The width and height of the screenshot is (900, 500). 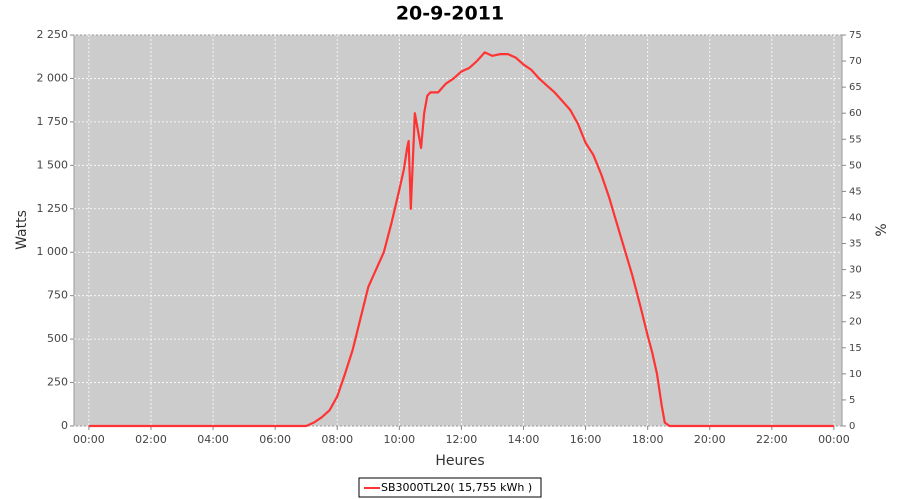 I want to click on y-tick-label: 2 250, so click(x=53, y=34).